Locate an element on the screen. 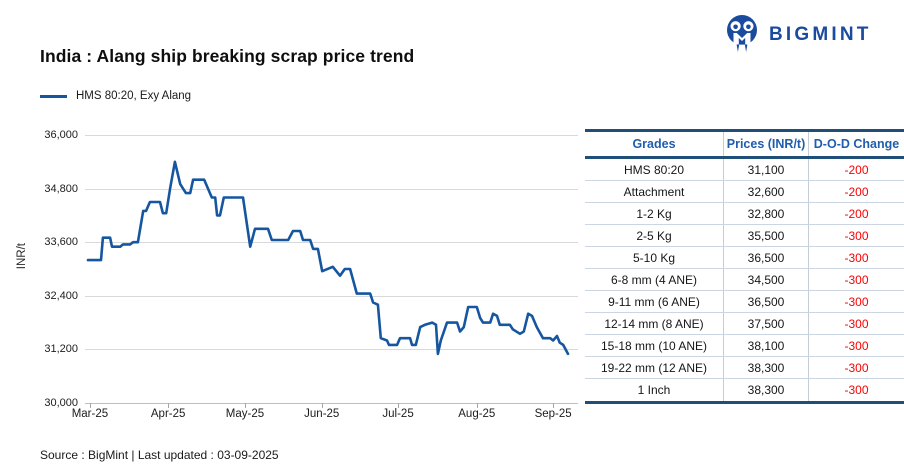 Image resolution: width=904 pixels, height=471 pixels. price-cell: 35,500 is located at coordinates (765, 235).